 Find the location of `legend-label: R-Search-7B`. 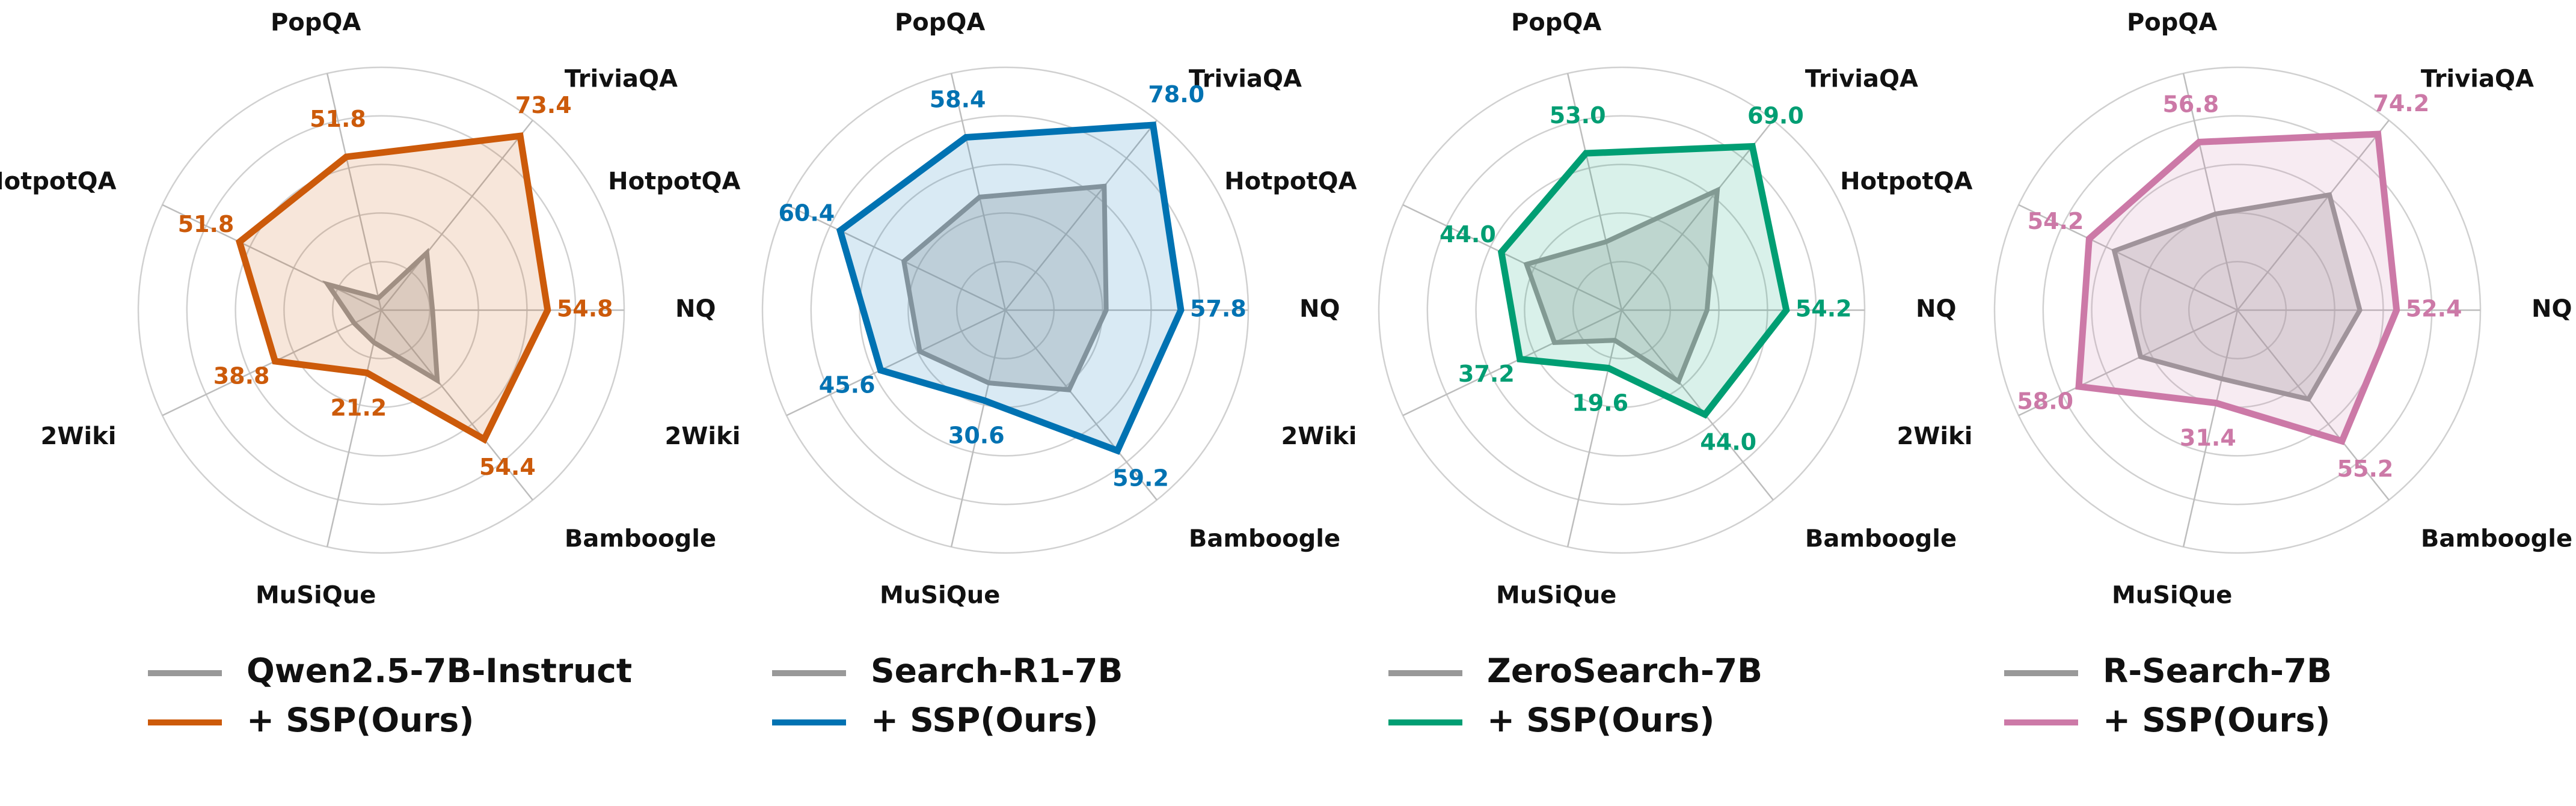

legend-label: R-Search-7B is located at coordinates (2217, 671).